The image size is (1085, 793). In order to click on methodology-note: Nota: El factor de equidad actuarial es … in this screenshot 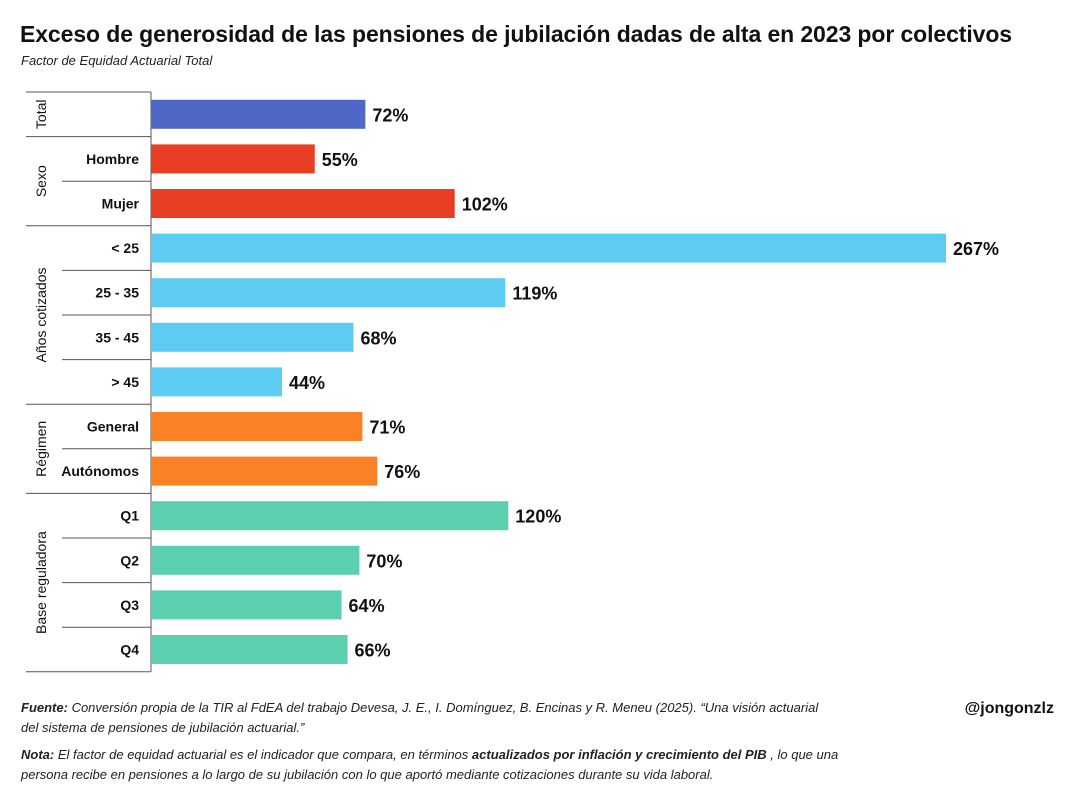, I will do `click(436, 765)`.